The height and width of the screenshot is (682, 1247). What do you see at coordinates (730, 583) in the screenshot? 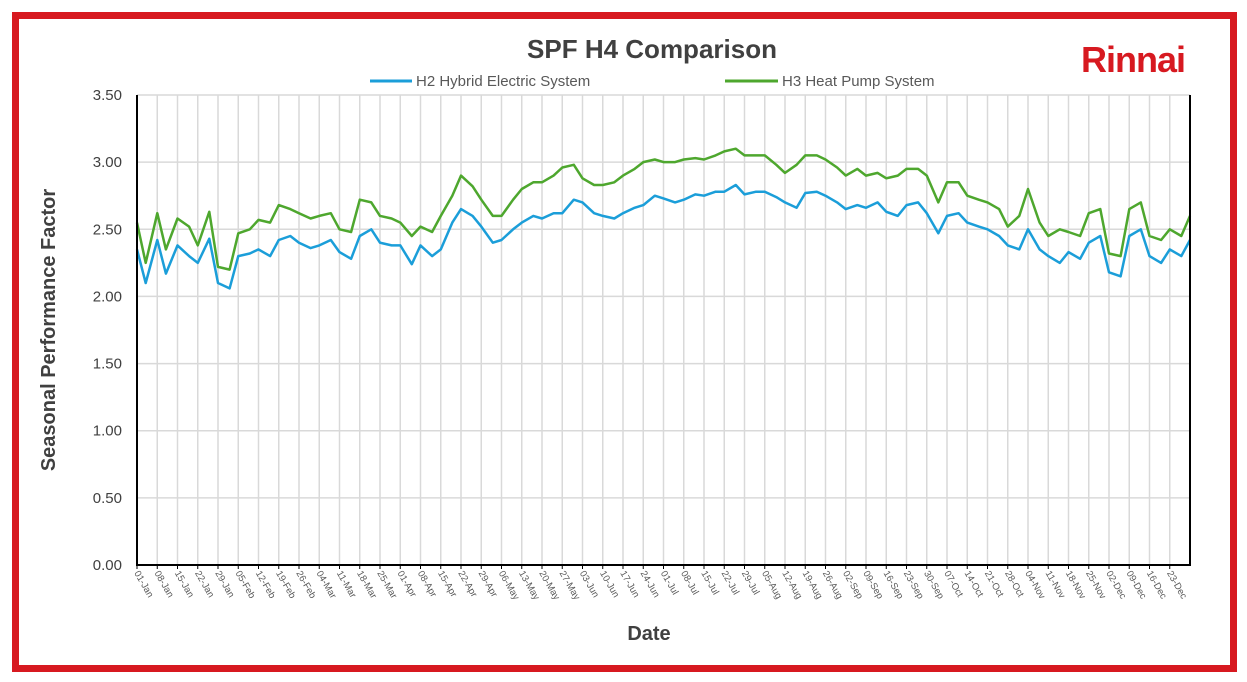
I see `x-tick-label: 22-Jul` at bounding box center [730, 583].